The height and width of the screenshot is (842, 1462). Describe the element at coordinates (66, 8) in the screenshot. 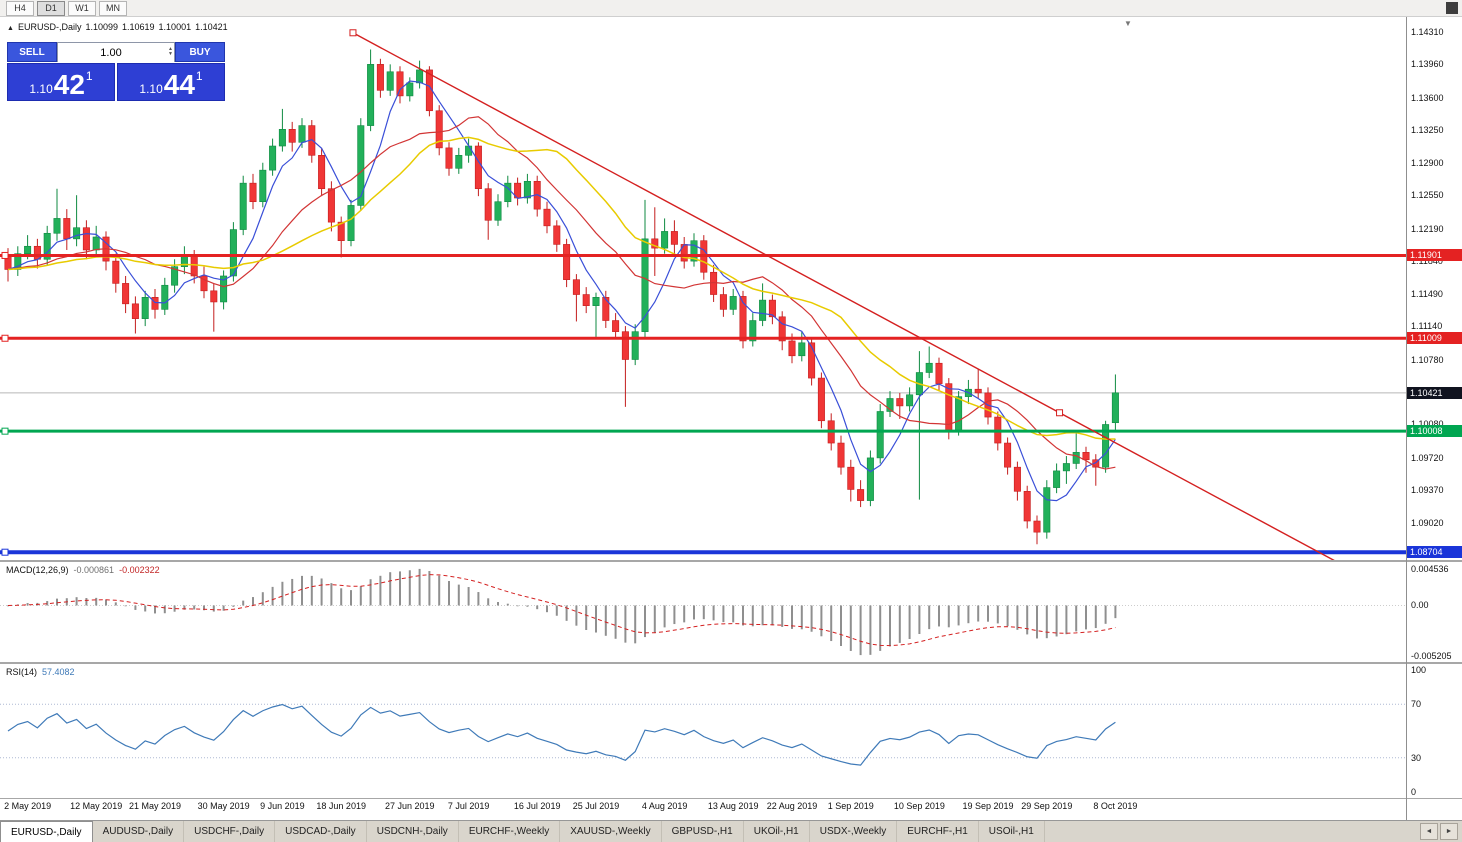

I see `timeframe-buttons: H4 D1 W1 MN` at that location.